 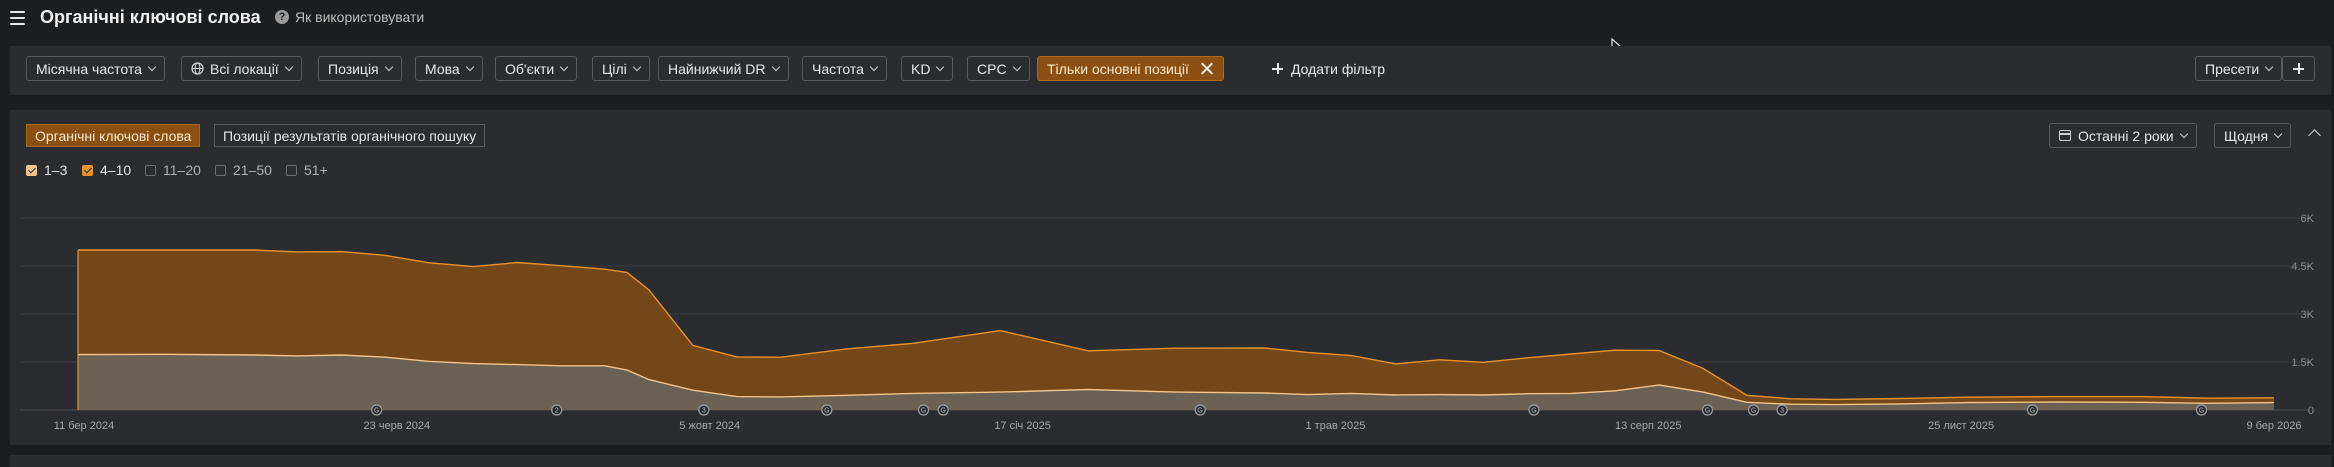 I want to click on date-range-label: Останні 2 роки, so click(x=2126, y=135).